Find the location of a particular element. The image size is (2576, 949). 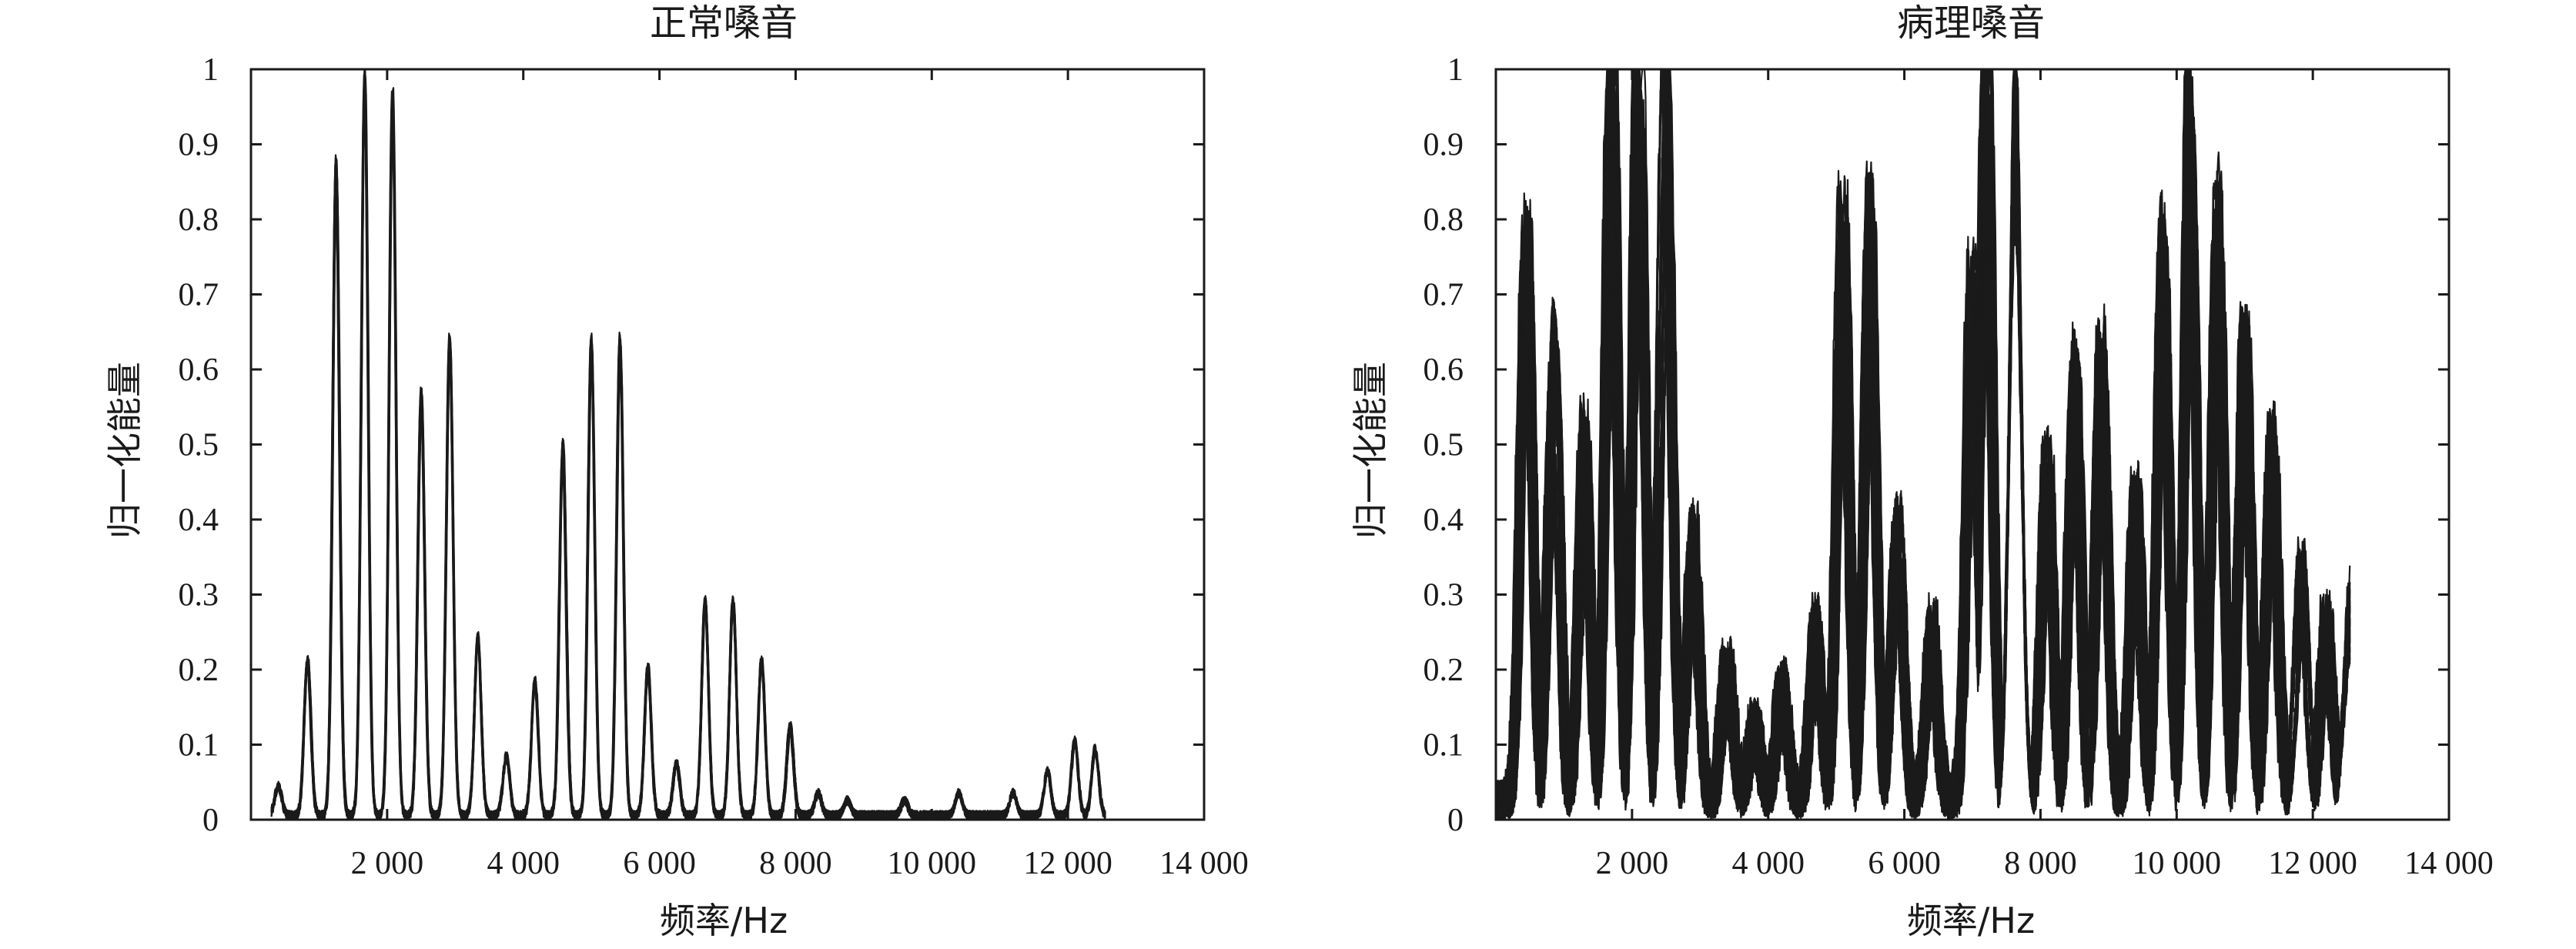

chart-title: 正常嗓音 is located at coordinates (724, 23).